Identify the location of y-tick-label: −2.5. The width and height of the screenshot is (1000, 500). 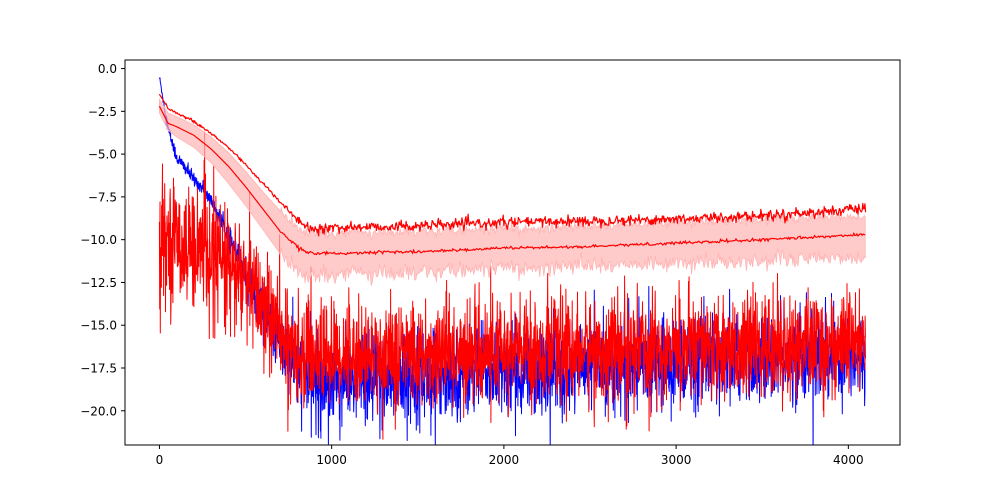
(102, 112).